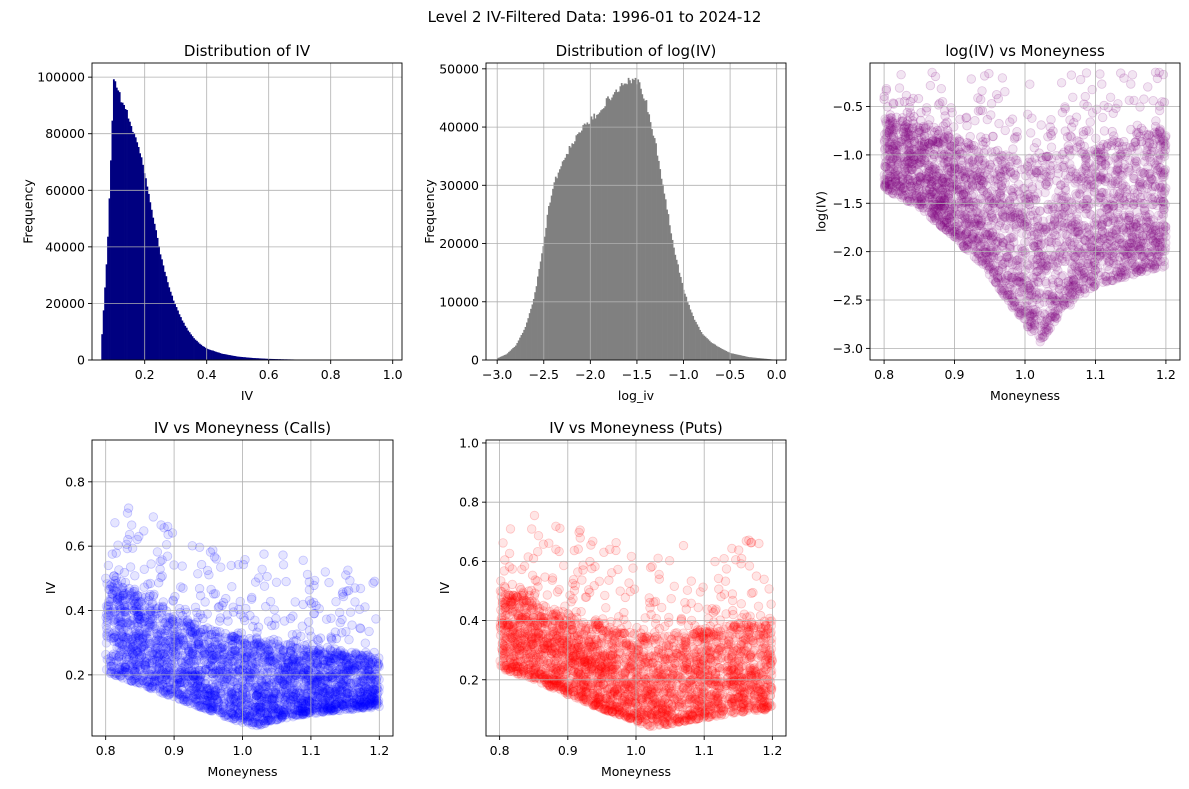 This screenshot has height=789, width=1189. Describe the element at coordinates (81, 360) in the screenshot. I see `y-tick-label: 0` at that location.